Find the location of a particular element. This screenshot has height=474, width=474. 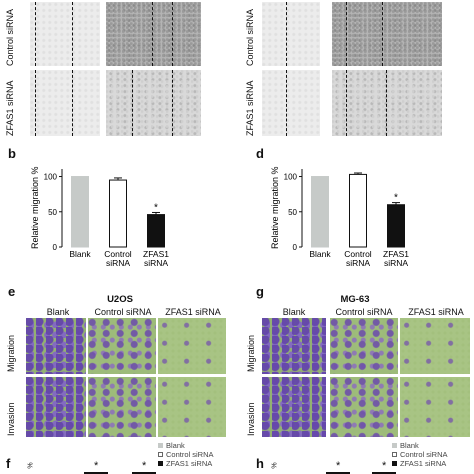

panel-letter-g: g is located at coordinates (260, 291).